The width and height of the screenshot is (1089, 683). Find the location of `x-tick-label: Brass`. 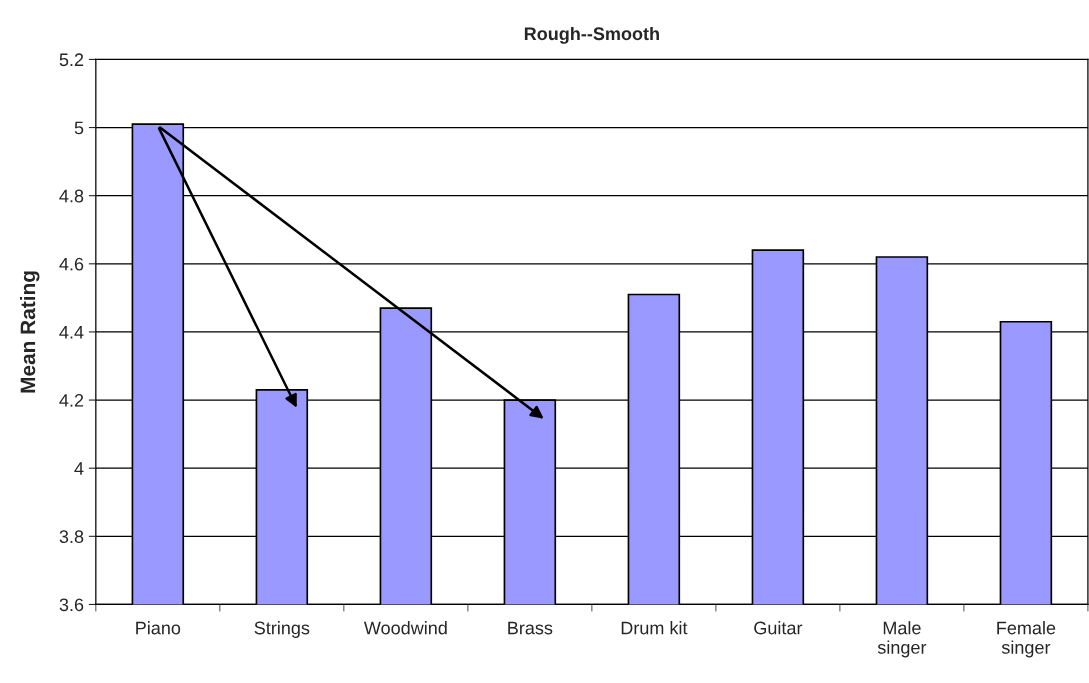

x-tick-label: Brass is located at coordinates (530, 628).